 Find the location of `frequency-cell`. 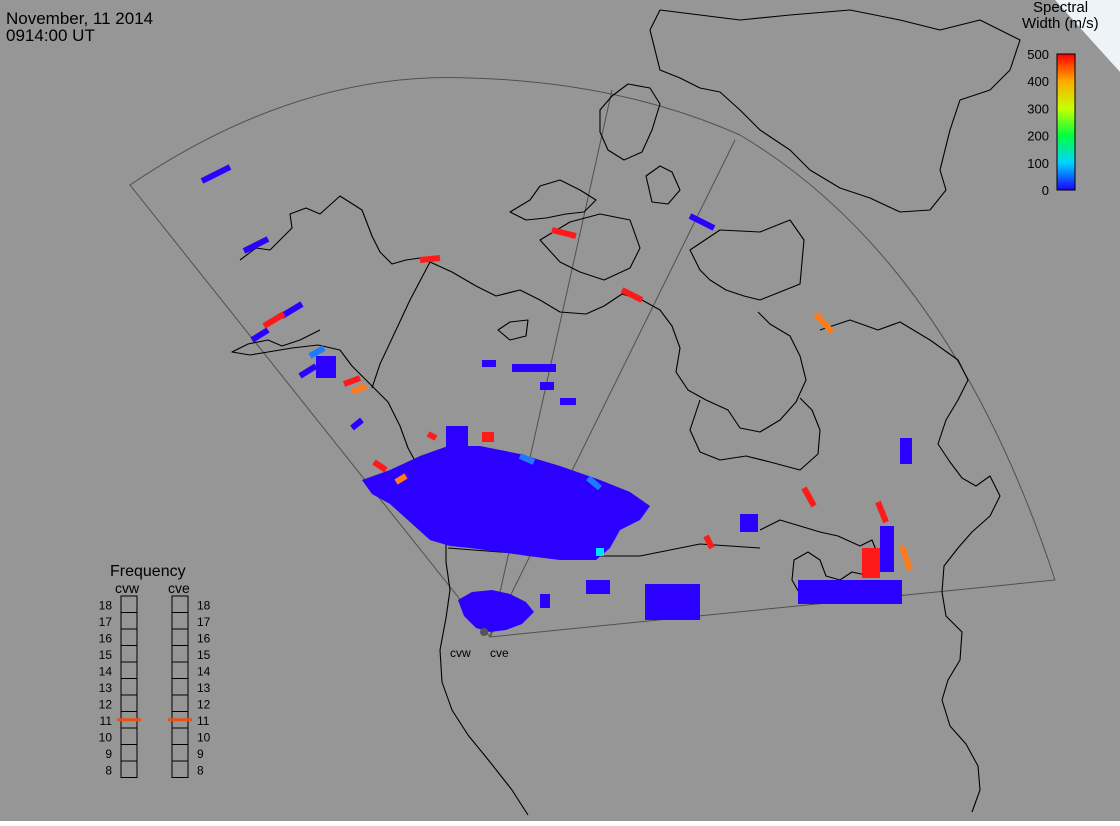

frequency-cell is located at coordinates (180, 769).